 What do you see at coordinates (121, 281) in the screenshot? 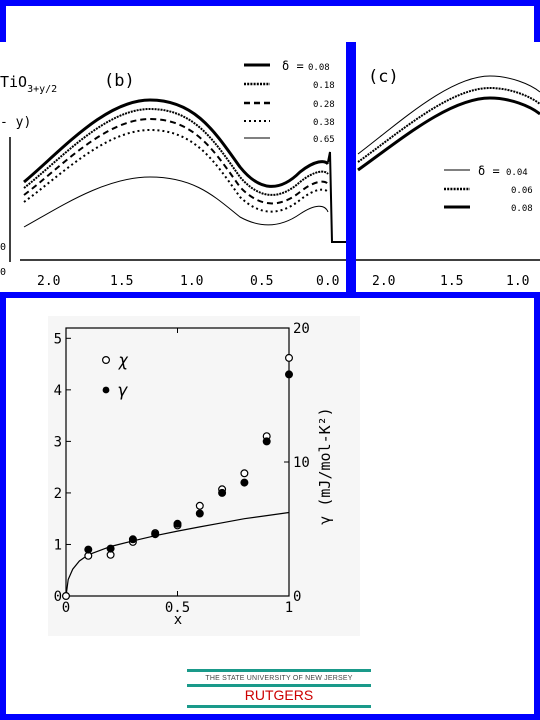
I see `panel-b-tick: 1.5` at bounding box center [121, 281].